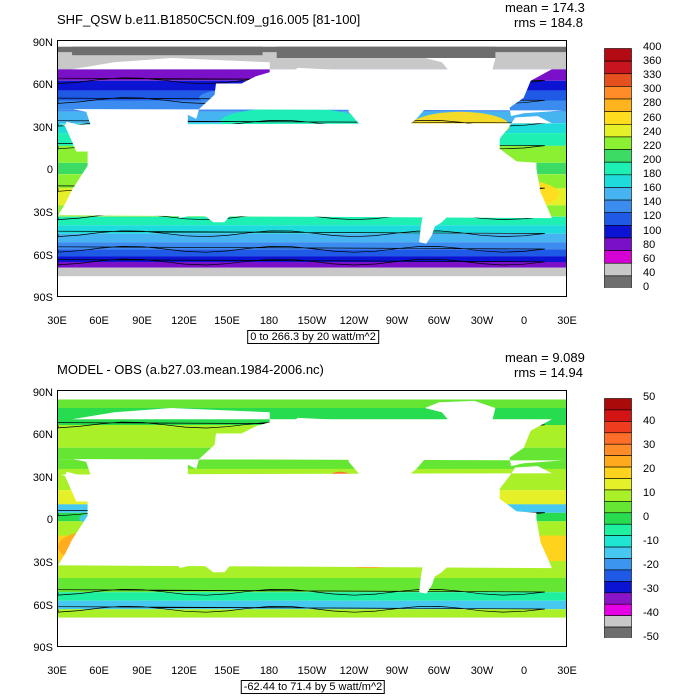  I want to click on colorbar-label: 60, so click(649, 258).